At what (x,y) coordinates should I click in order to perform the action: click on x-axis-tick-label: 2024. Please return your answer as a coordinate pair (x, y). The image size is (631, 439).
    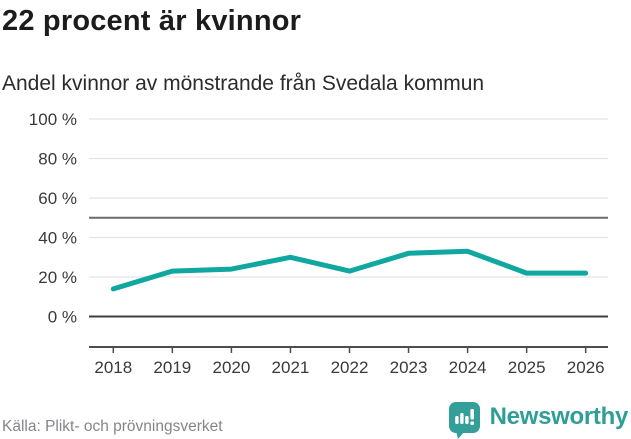
    Looking at the image, I should click on (468, 367).